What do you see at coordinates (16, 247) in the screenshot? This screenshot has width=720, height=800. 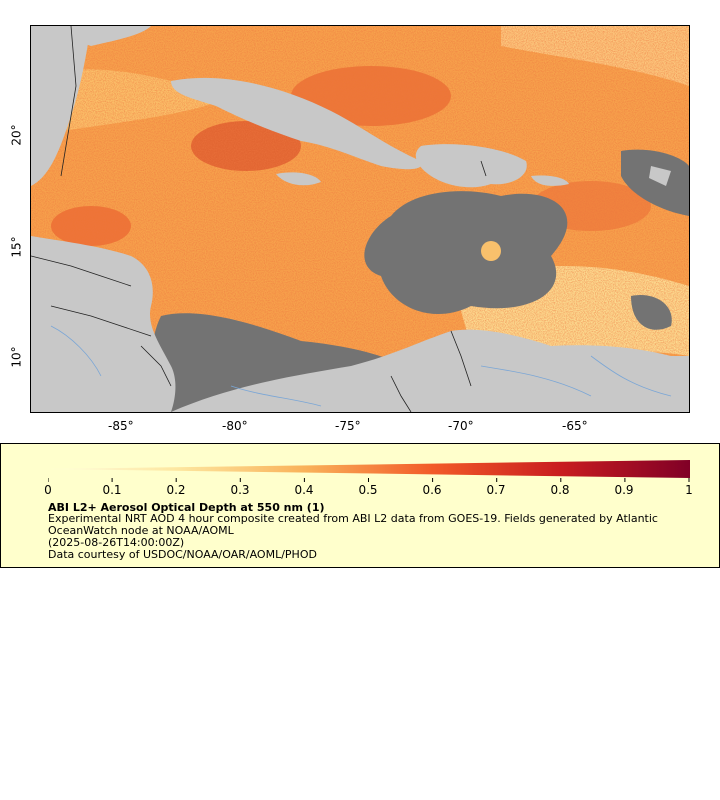 I see `y-tick-label: 15°` at bounding box center [16, 247].